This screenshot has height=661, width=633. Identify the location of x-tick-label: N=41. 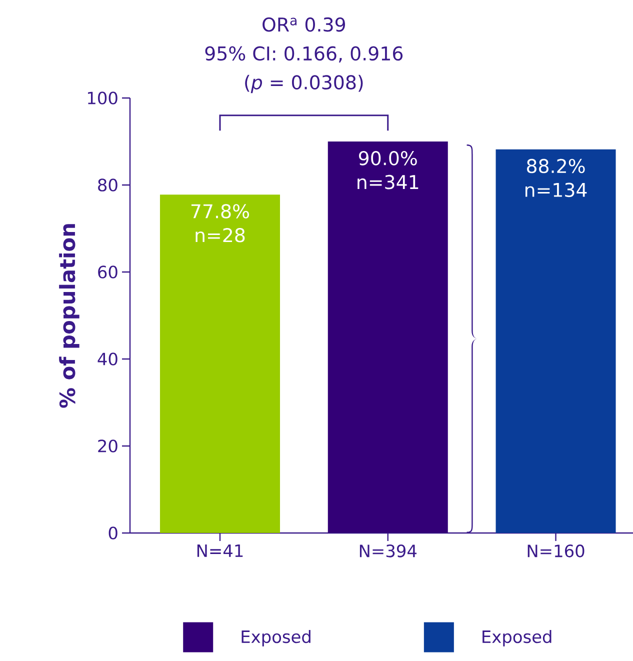
(220, 550).